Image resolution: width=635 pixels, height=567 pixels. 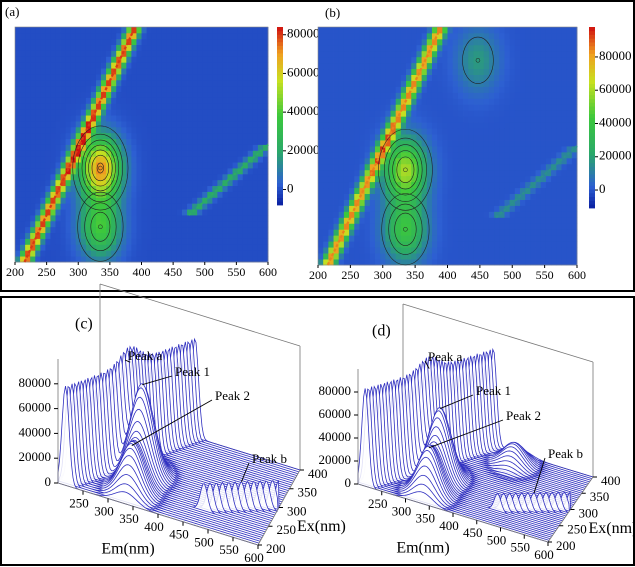 What do you see at coordinates (192, 371) in the screenshot?
I see `peak-label: Peak 1` at bounding box center [192, 371].